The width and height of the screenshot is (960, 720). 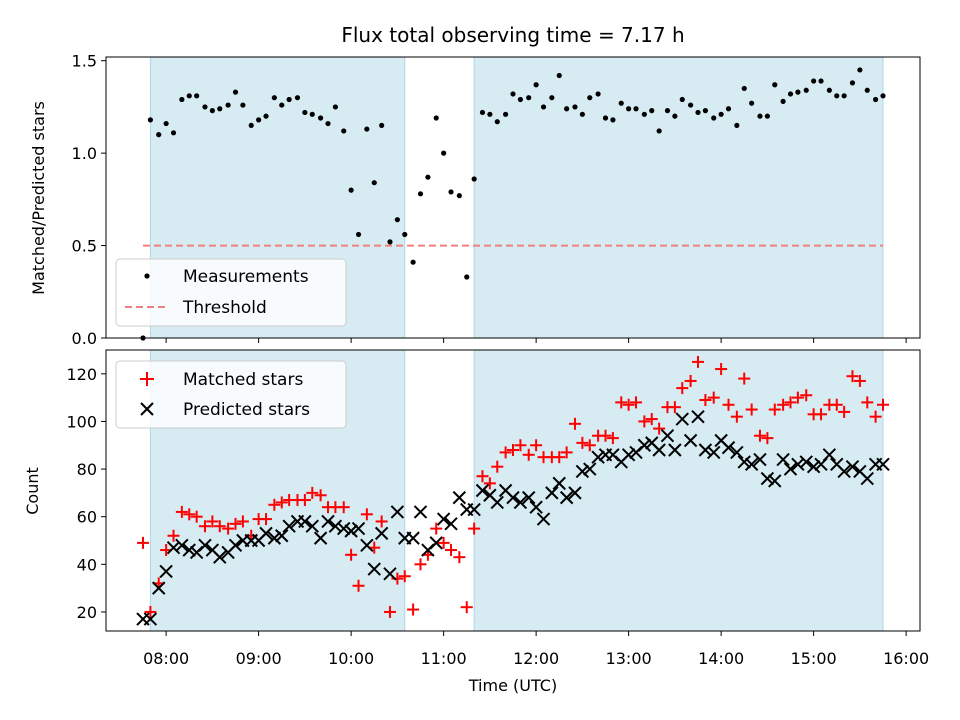 What do you see at coordinates (536, 340) in the screenshot?
I see `top-x-ticks` at bounding box center [536, 340].